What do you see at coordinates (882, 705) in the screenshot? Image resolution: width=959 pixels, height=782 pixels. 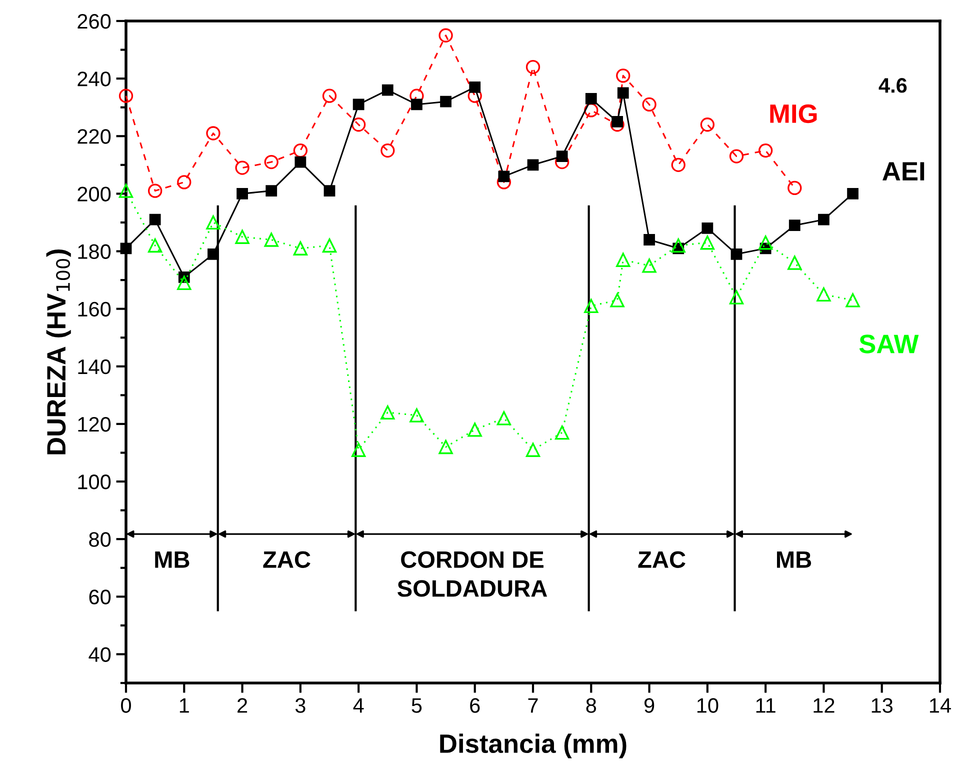 I see `x-tick-label: 13` at bounding box center [882, 705].